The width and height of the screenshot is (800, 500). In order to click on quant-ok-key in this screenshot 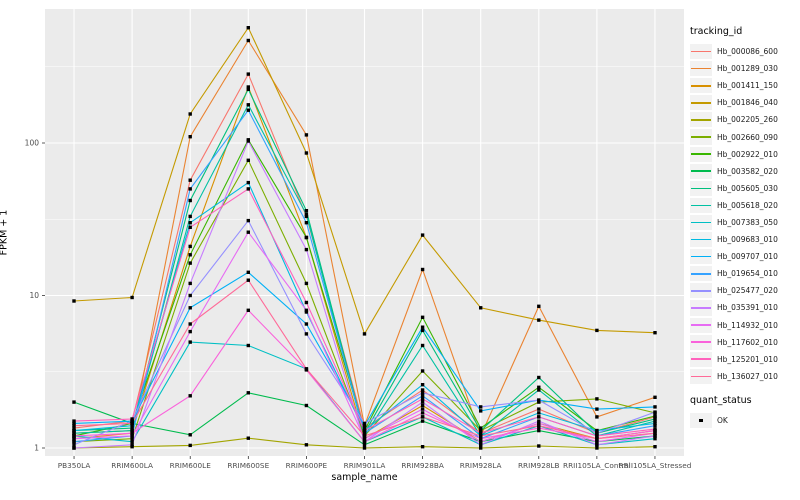, I will do `click(701, 420)`.